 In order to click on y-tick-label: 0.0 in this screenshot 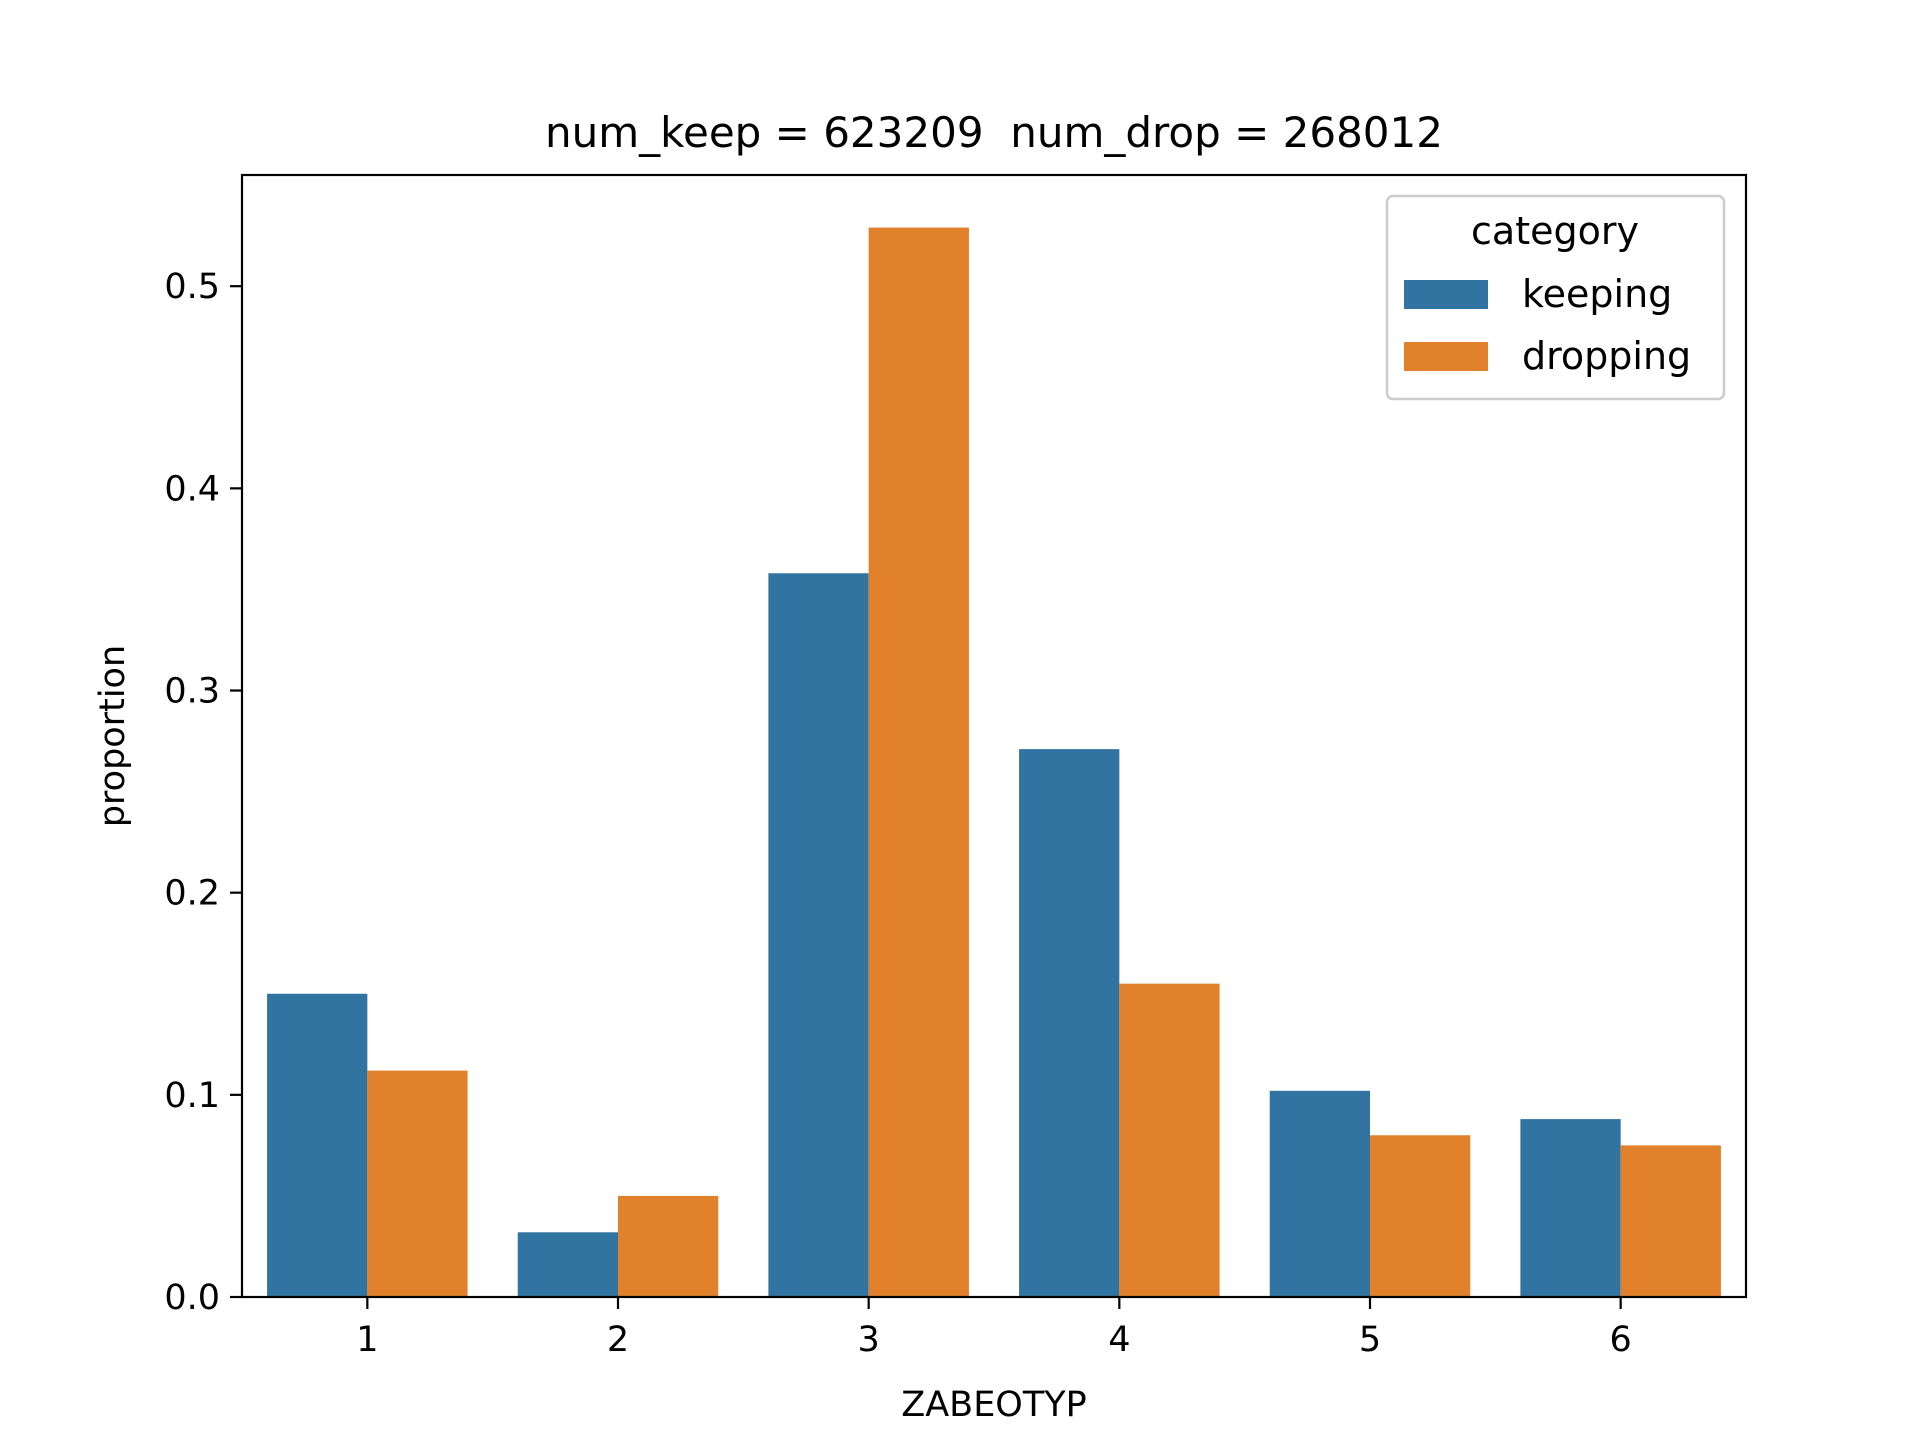, I will do `click(192, 1298)`.